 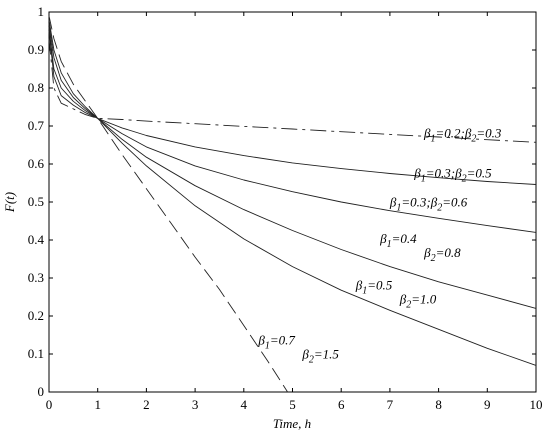 What do you see at coordinates (420, 247) in the screenshot?
I see `curve-label-4: β1=0.4β2=0.8` at bounding box center [420, 247].